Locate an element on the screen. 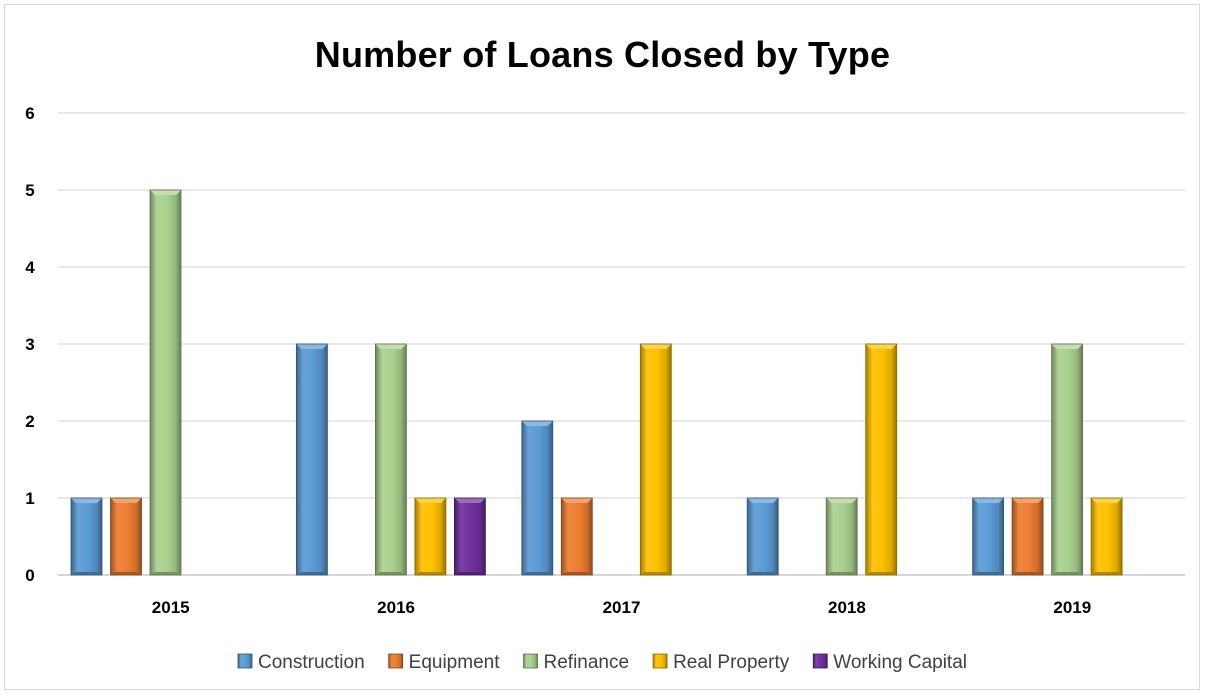 The height and width of the screenshot is (694, 1205). x-tick-label: 2015 is located at coordinates (171, 607).